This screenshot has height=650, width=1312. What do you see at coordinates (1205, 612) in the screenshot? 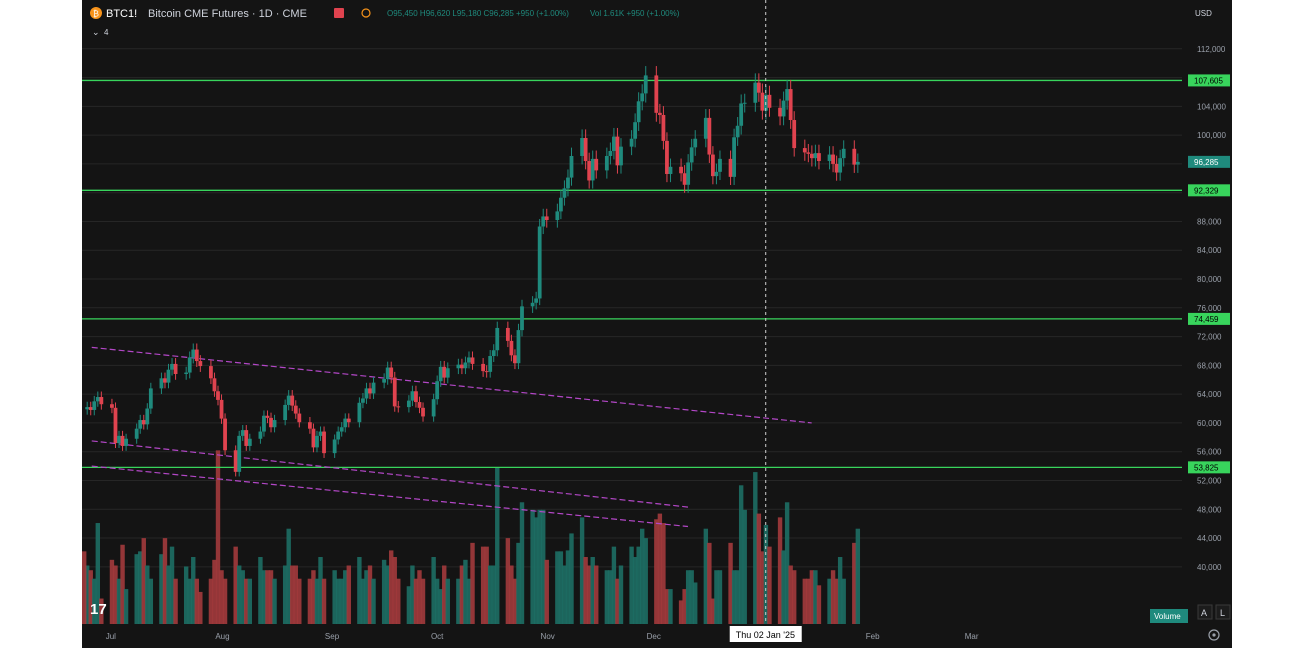
I see `auto-scale-button` at bounding box center [1205, 612].